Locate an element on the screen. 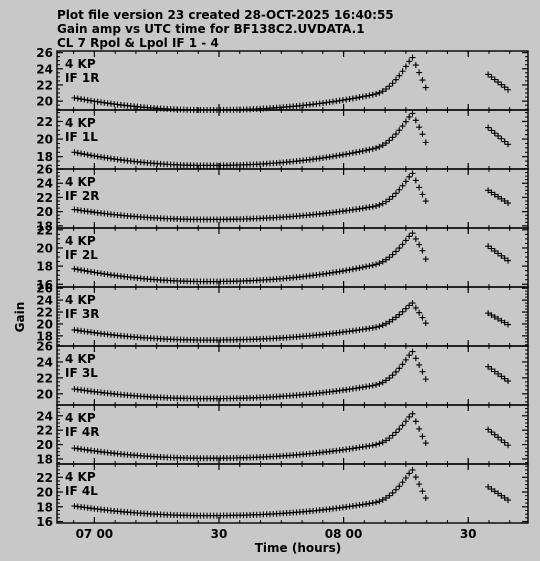  y-tick-label: 22 is located at coordinates (44, 478).